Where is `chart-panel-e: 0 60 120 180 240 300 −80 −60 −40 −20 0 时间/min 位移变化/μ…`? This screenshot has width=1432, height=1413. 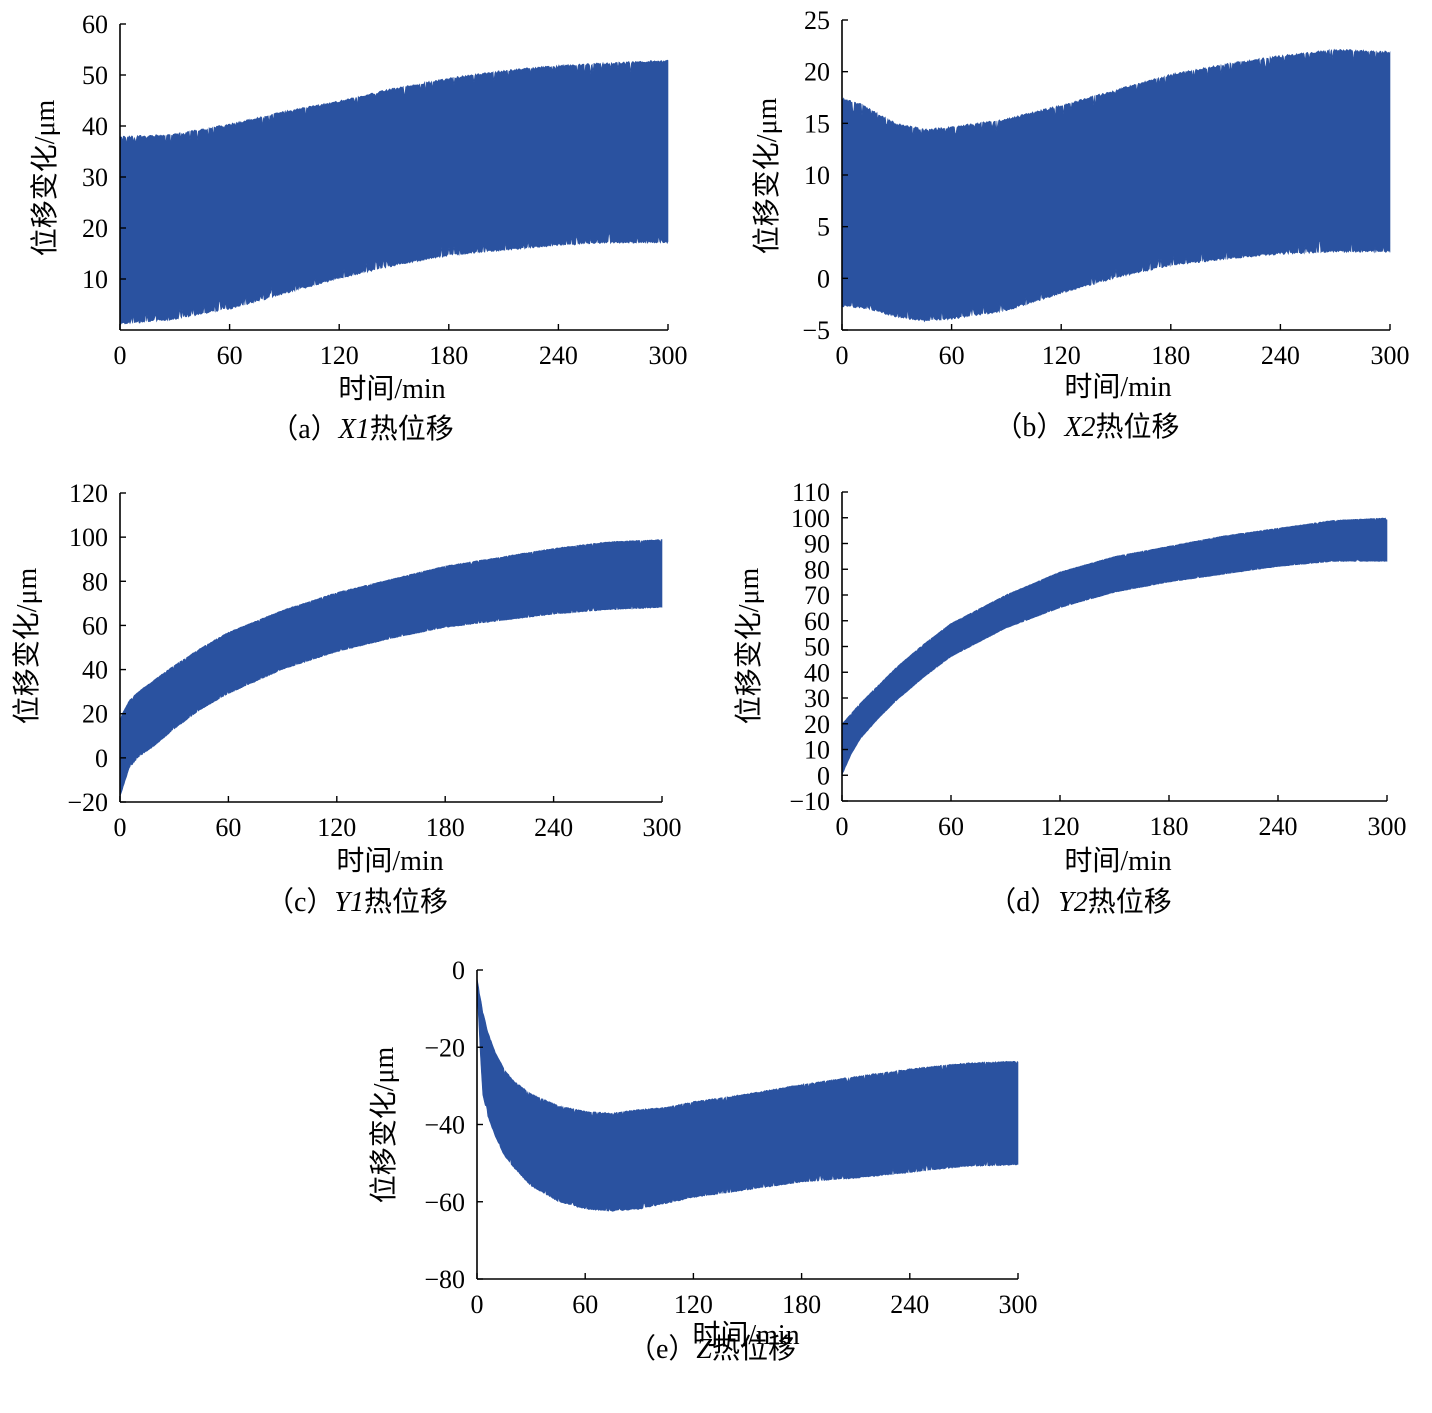 chart-panel-e: 0 60 120 180 240 300 −80 −60 −40 −20 0 时间/min 位移变化/μ… is located at coordinates (703, 1160).